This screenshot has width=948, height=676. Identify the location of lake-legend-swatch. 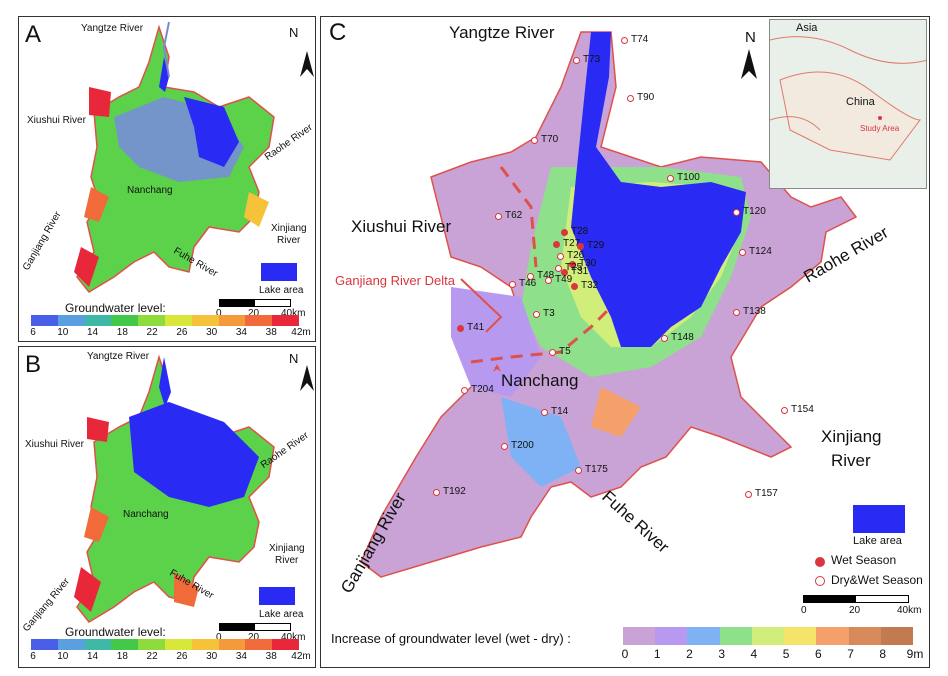
(277, 596).